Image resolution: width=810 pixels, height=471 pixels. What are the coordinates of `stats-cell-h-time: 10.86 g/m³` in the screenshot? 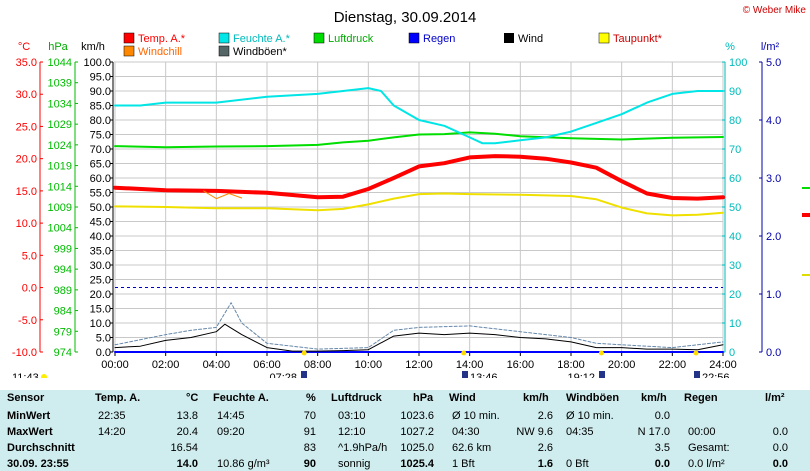 It's located at (243, 464).